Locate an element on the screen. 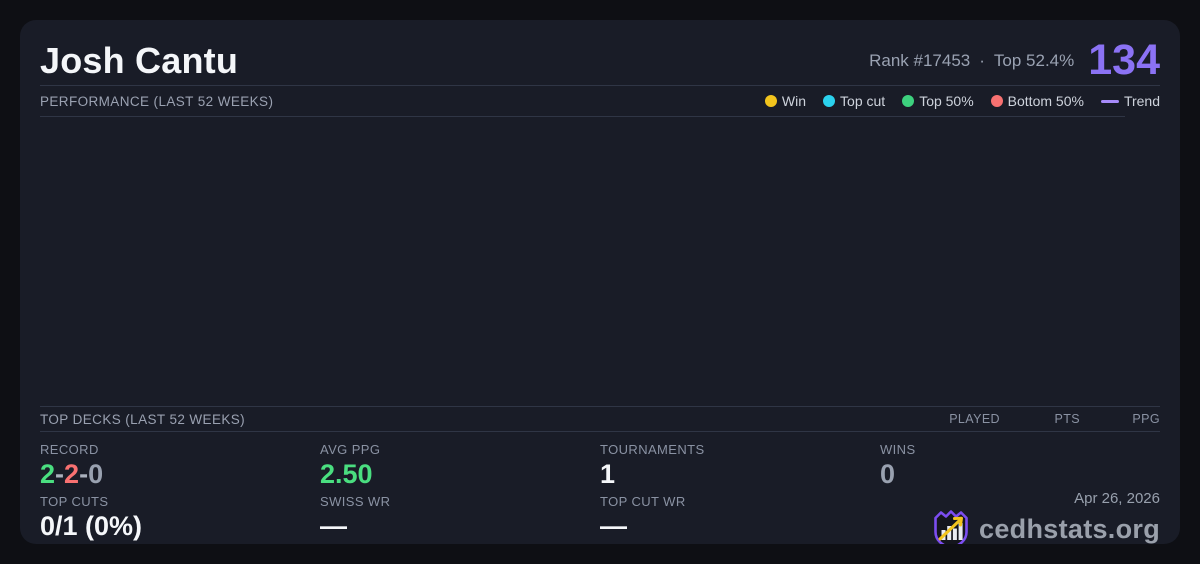  rank-text: Rank #17453 is located at coordinates (920, 60).